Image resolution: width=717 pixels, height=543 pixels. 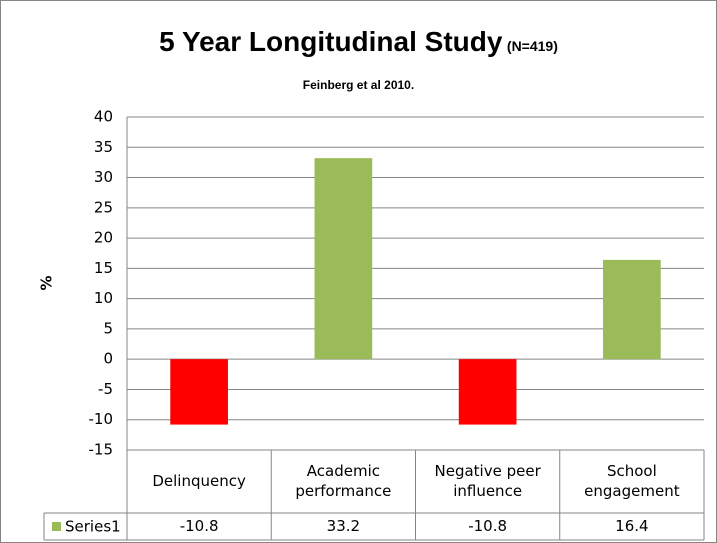 What do you see at coordinates (101, 450) in the screenshot?
I see `y-tick-label: -15` at bounding box center [101, 450].